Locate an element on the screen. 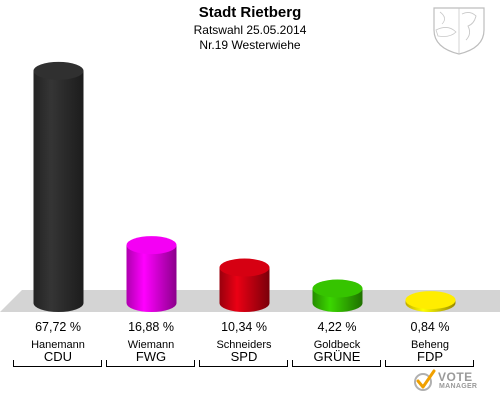  candidate-label: Schneiders is located at coordinates (244, 345).